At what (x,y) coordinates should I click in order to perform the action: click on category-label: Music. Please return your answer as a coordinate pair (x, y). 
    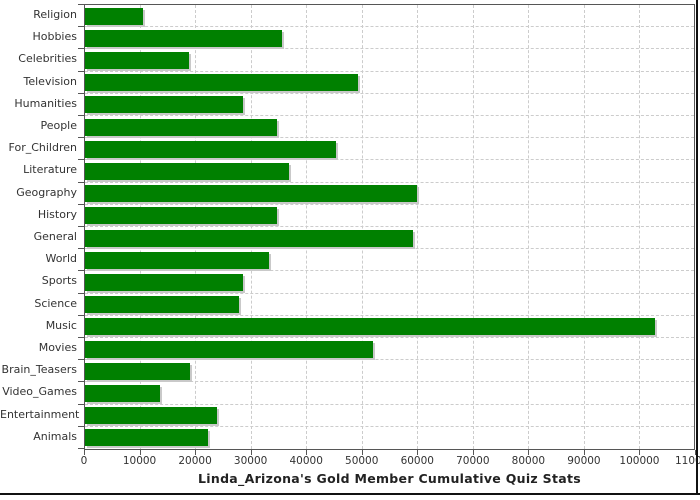
    Looking at the image, I should click on (61, 325).